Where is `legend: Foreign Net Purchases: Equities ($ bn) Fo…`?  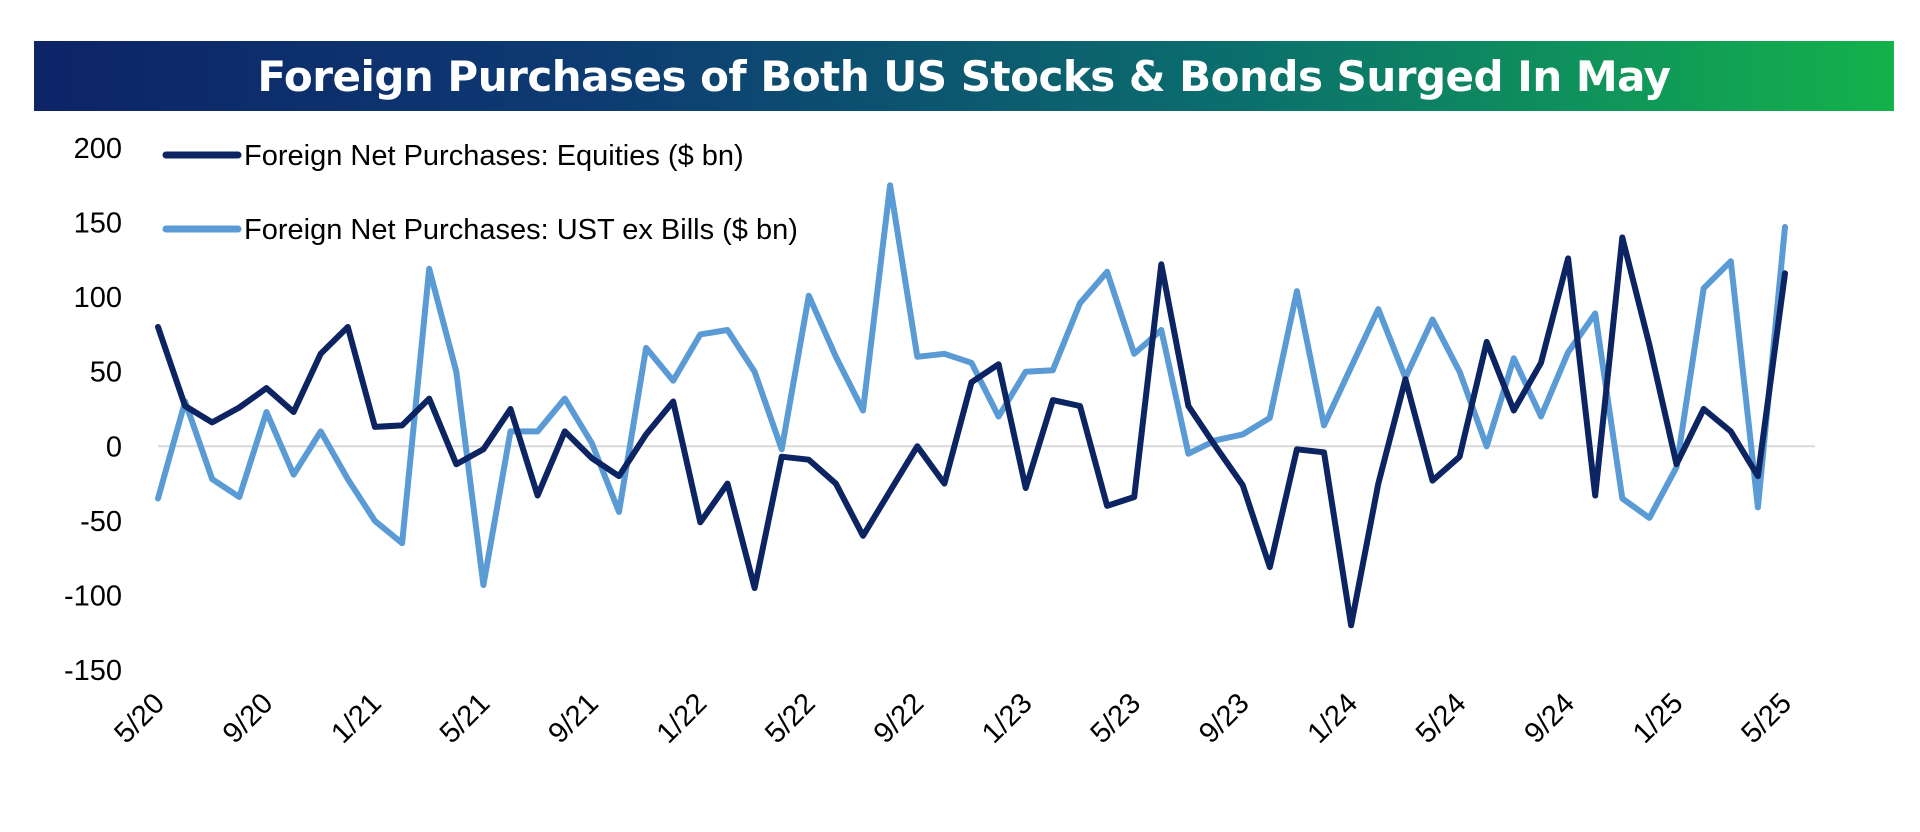
legend: Foreign Net Purchases: Equities ($ bn) Fo… is located at coordinates (480, 193).